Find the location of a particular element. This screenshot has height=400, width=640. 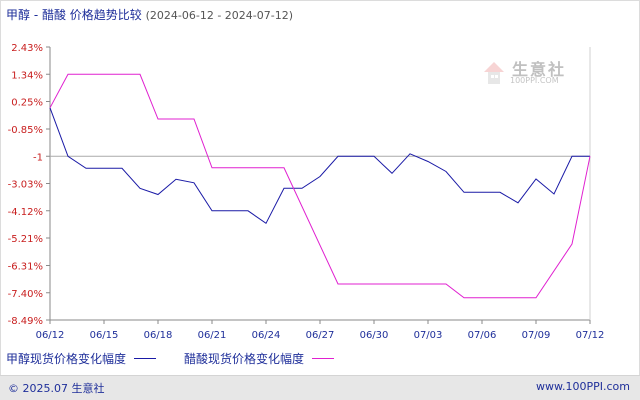

footer-site-link: www.100PPI.com is located at coordinates (583, 386).